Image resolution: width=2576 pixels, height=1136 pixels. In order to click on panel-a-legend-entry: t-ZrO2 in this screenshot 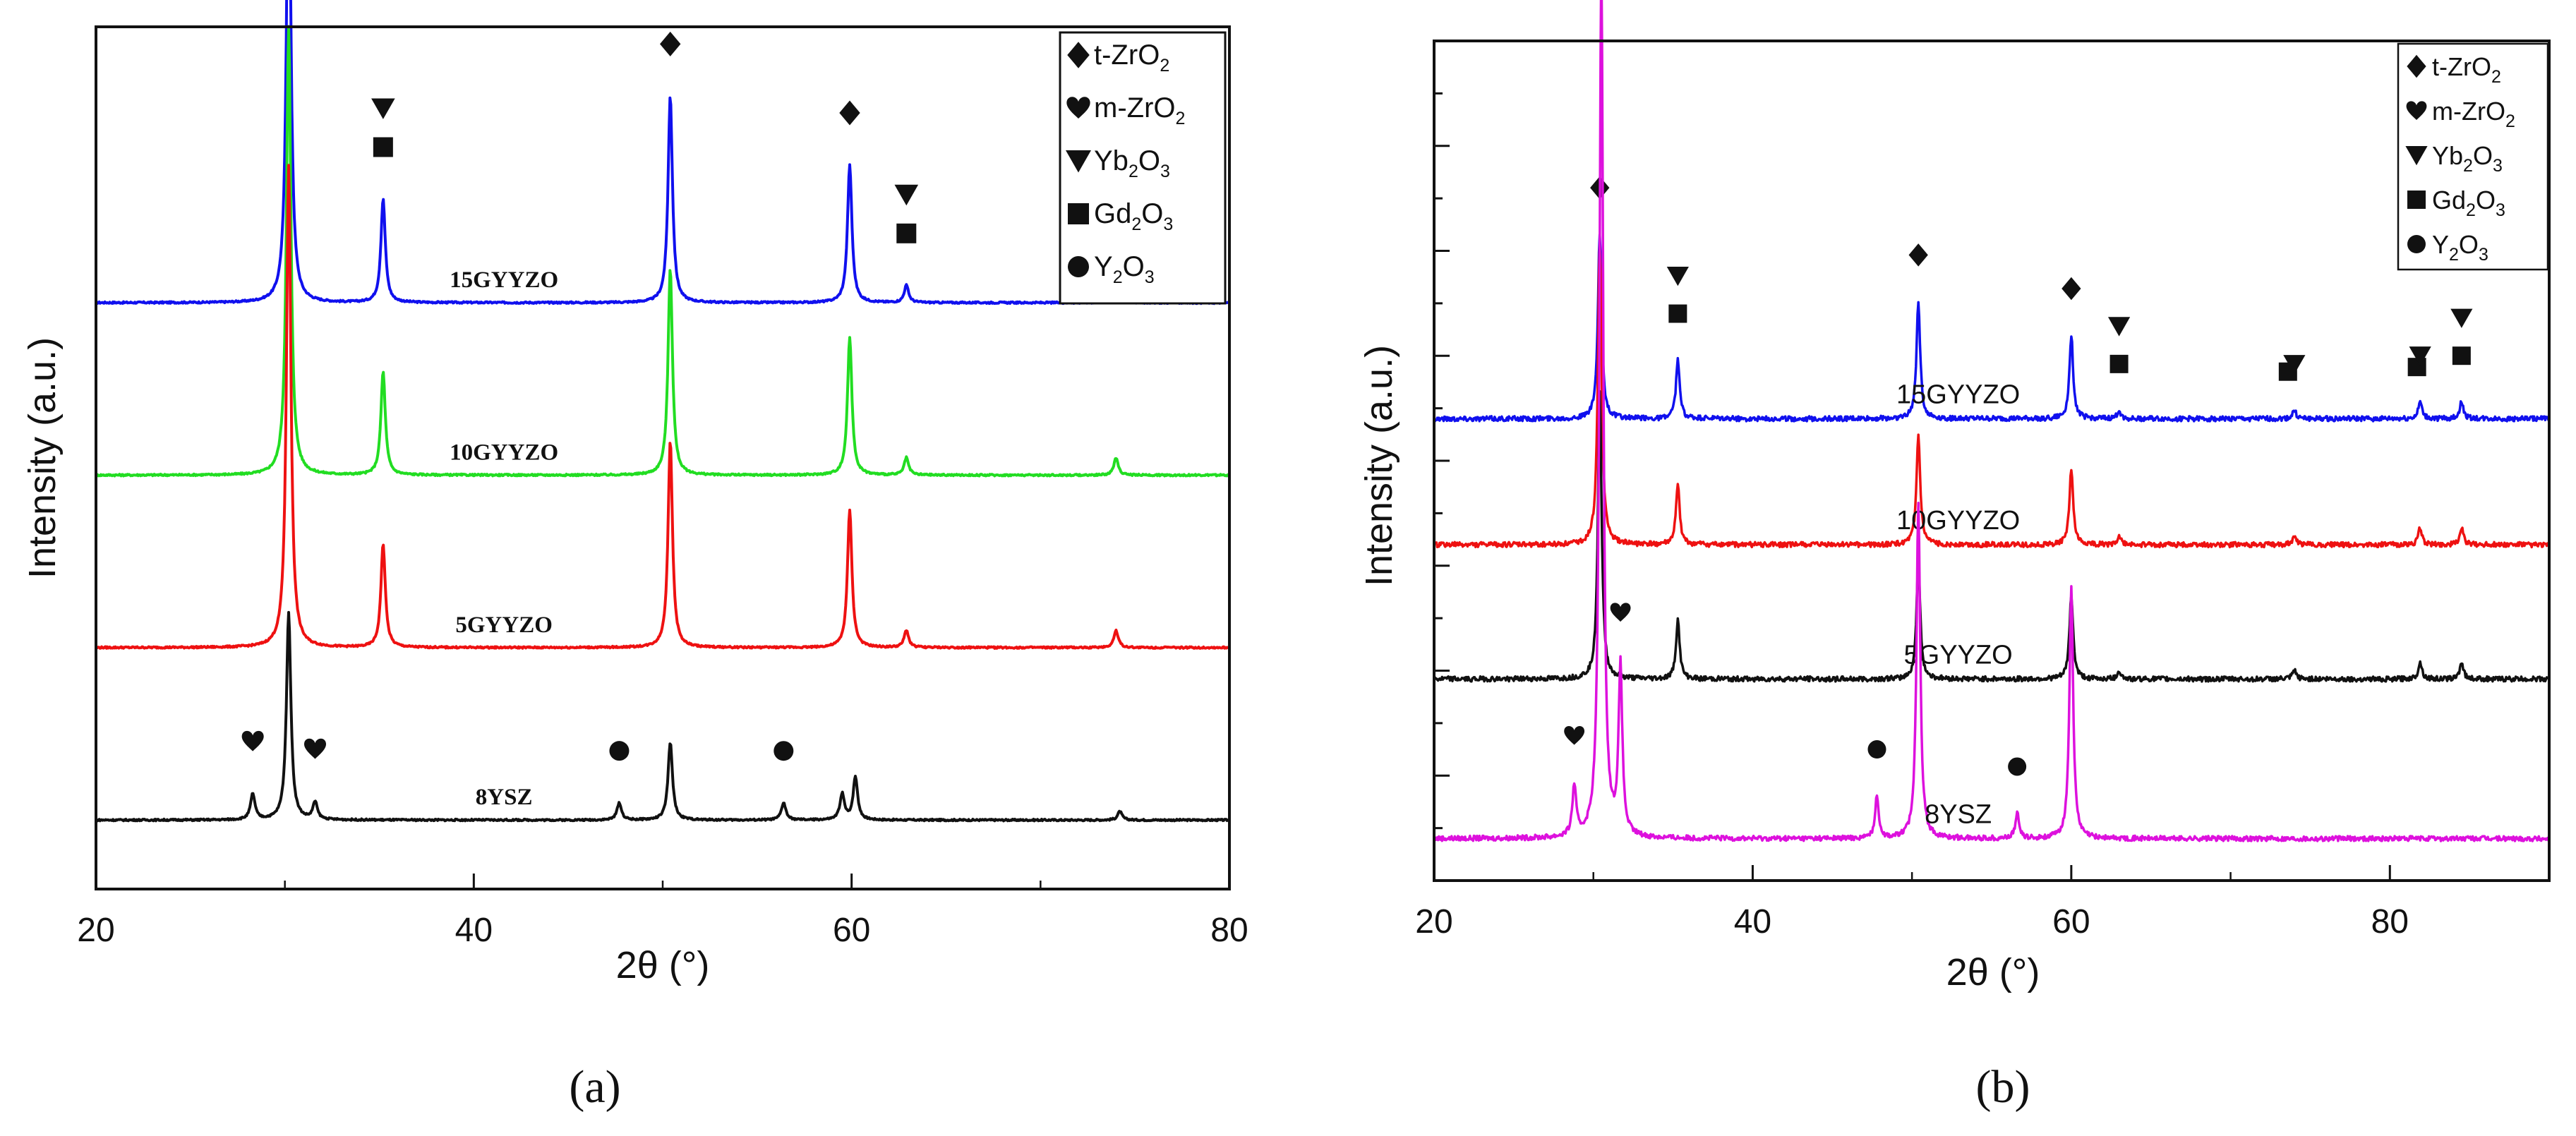, I will do `click(1131, 57)`.